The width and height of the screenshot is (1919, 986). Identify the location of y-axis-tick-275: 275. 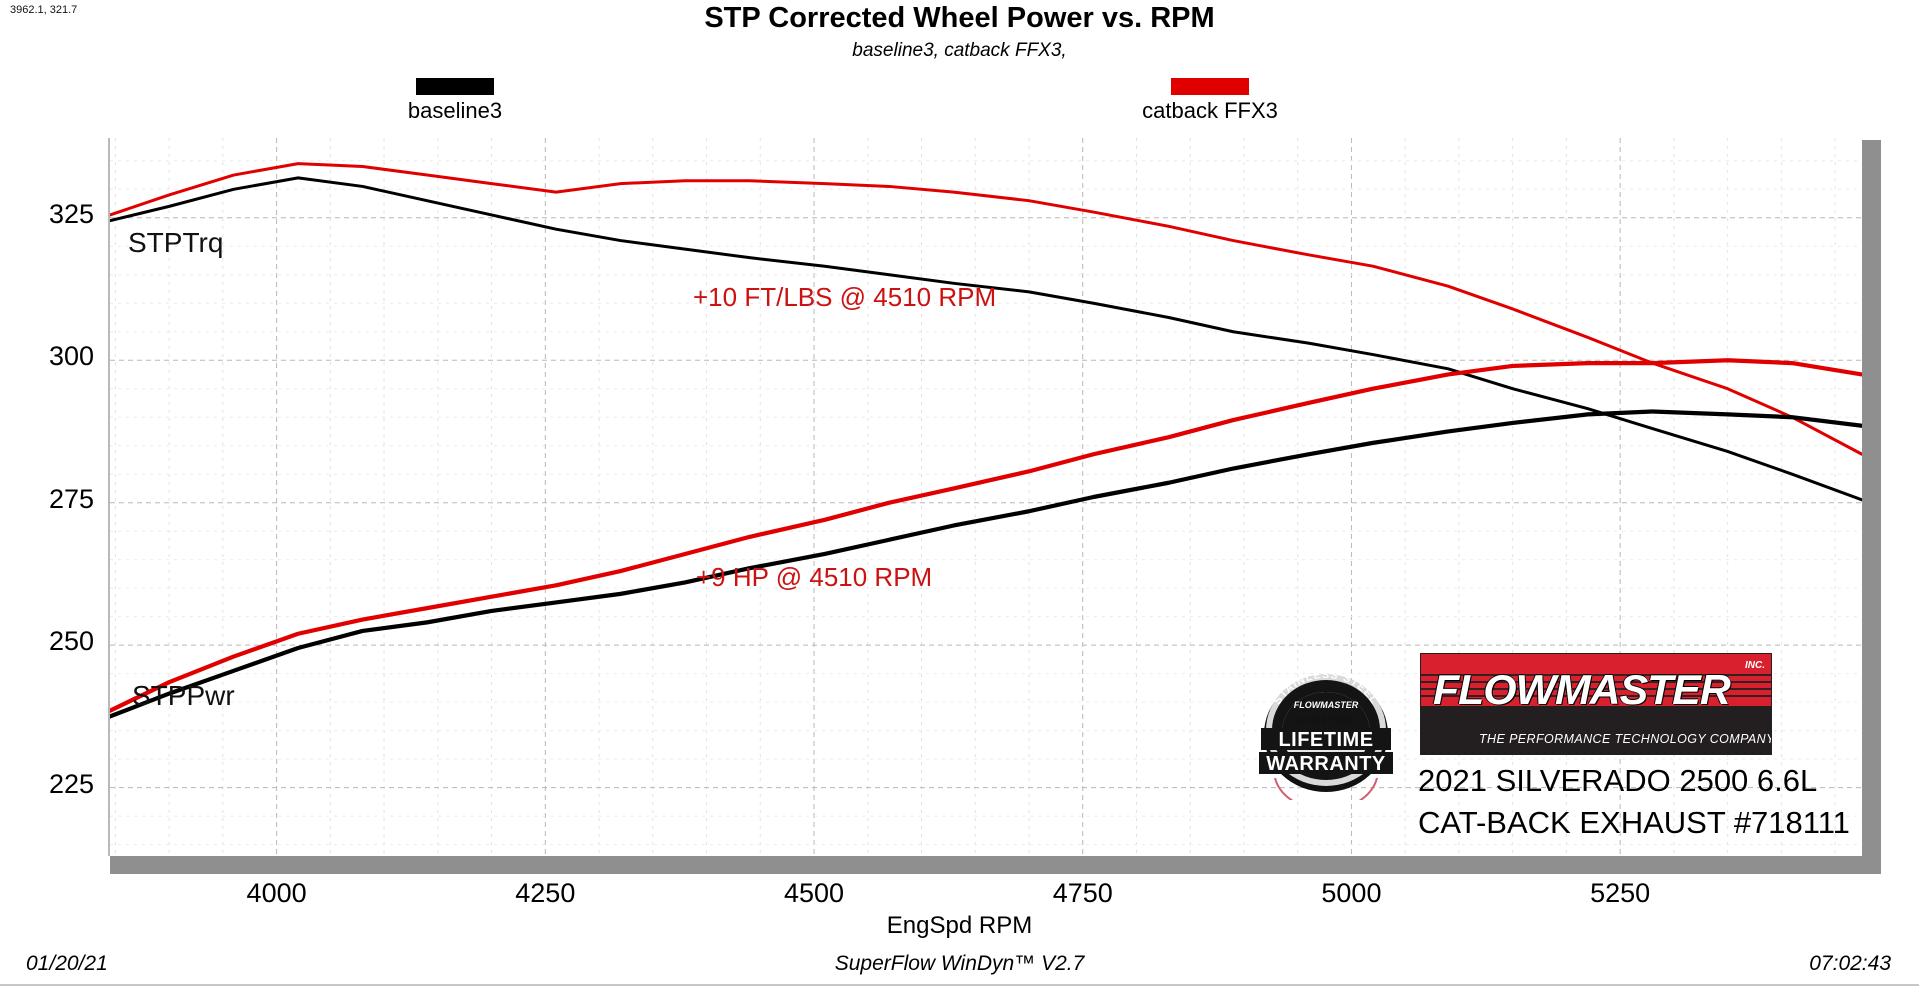
(71, 498).